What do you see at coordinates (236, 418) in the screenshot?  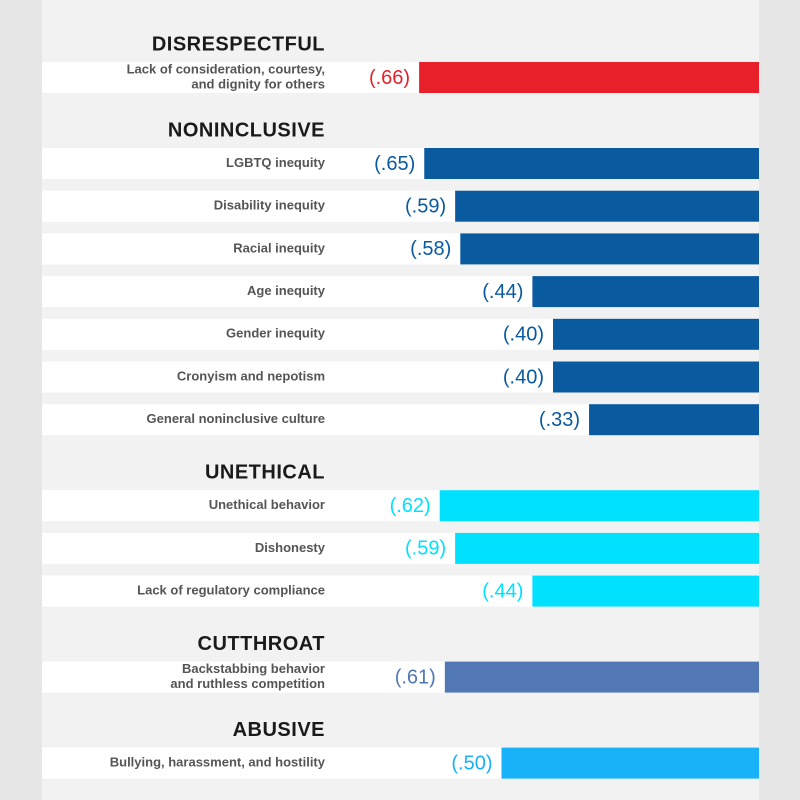 I see `row-label: General noninclusive culture` at bounding box center [236, 418].